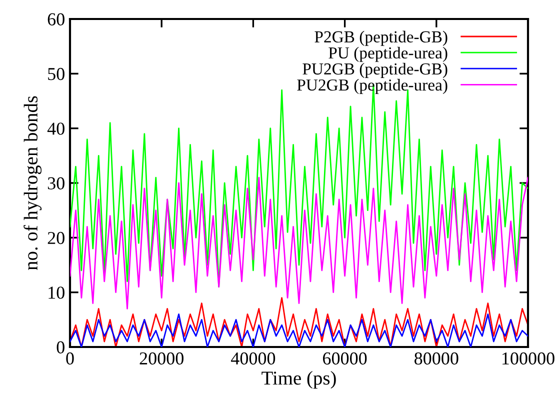 The height and width of the screenshot is (408, 558). Describe the element at coordinates (60, 347) in the screenshot. I see `y-tick-label: 0` at that location.